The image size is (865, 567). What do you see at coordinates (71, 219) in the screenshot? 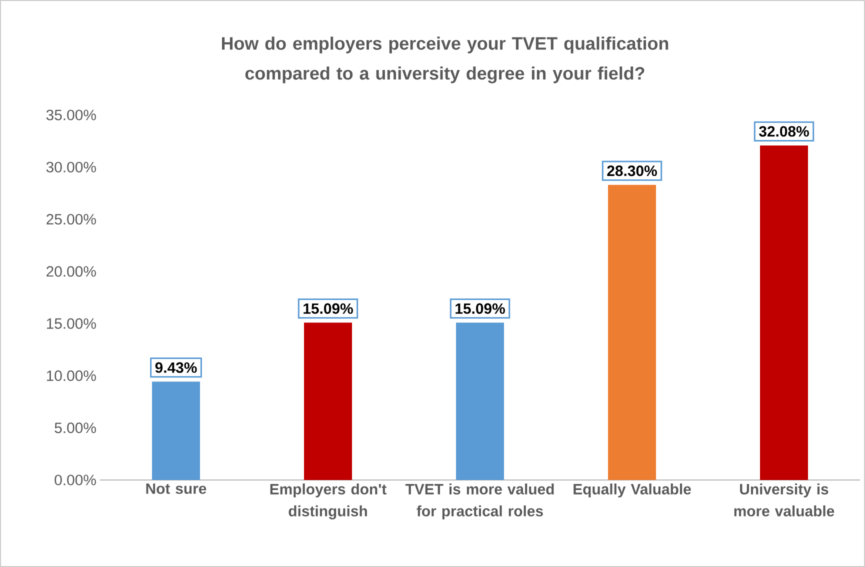
I see `y-tick-label: 25.00%` at bounding box center [71, 219].